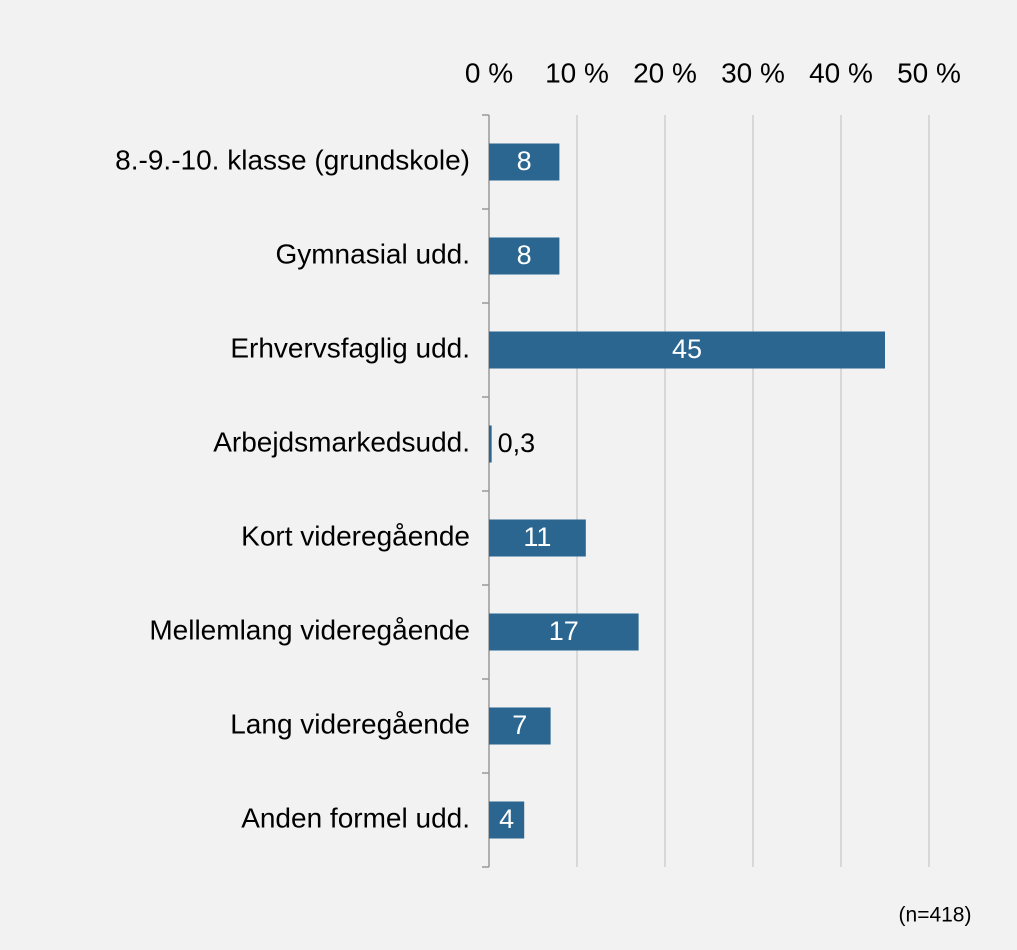 This screenshot has width=1017, height=950. What do you see at coordinates (355, 535) in the screenshot?
I see `y-tick-label: Kort videregående` at bounding box center [355, 535].